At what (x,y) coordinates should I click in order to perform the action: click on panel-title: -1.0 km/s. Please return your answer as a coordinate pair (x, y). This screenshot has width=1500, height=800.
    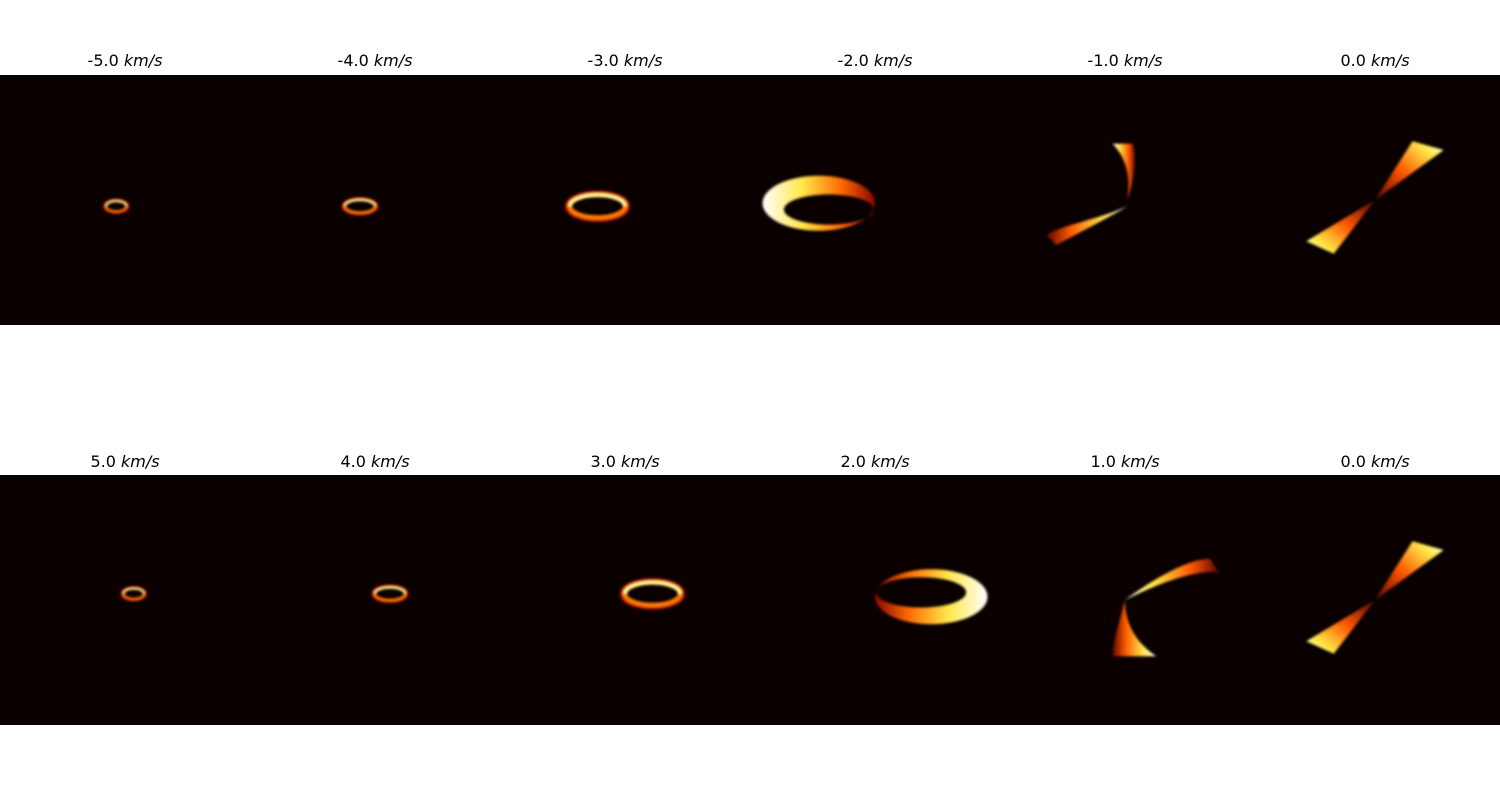
    Looking at the image, I should click on (1125, 61).